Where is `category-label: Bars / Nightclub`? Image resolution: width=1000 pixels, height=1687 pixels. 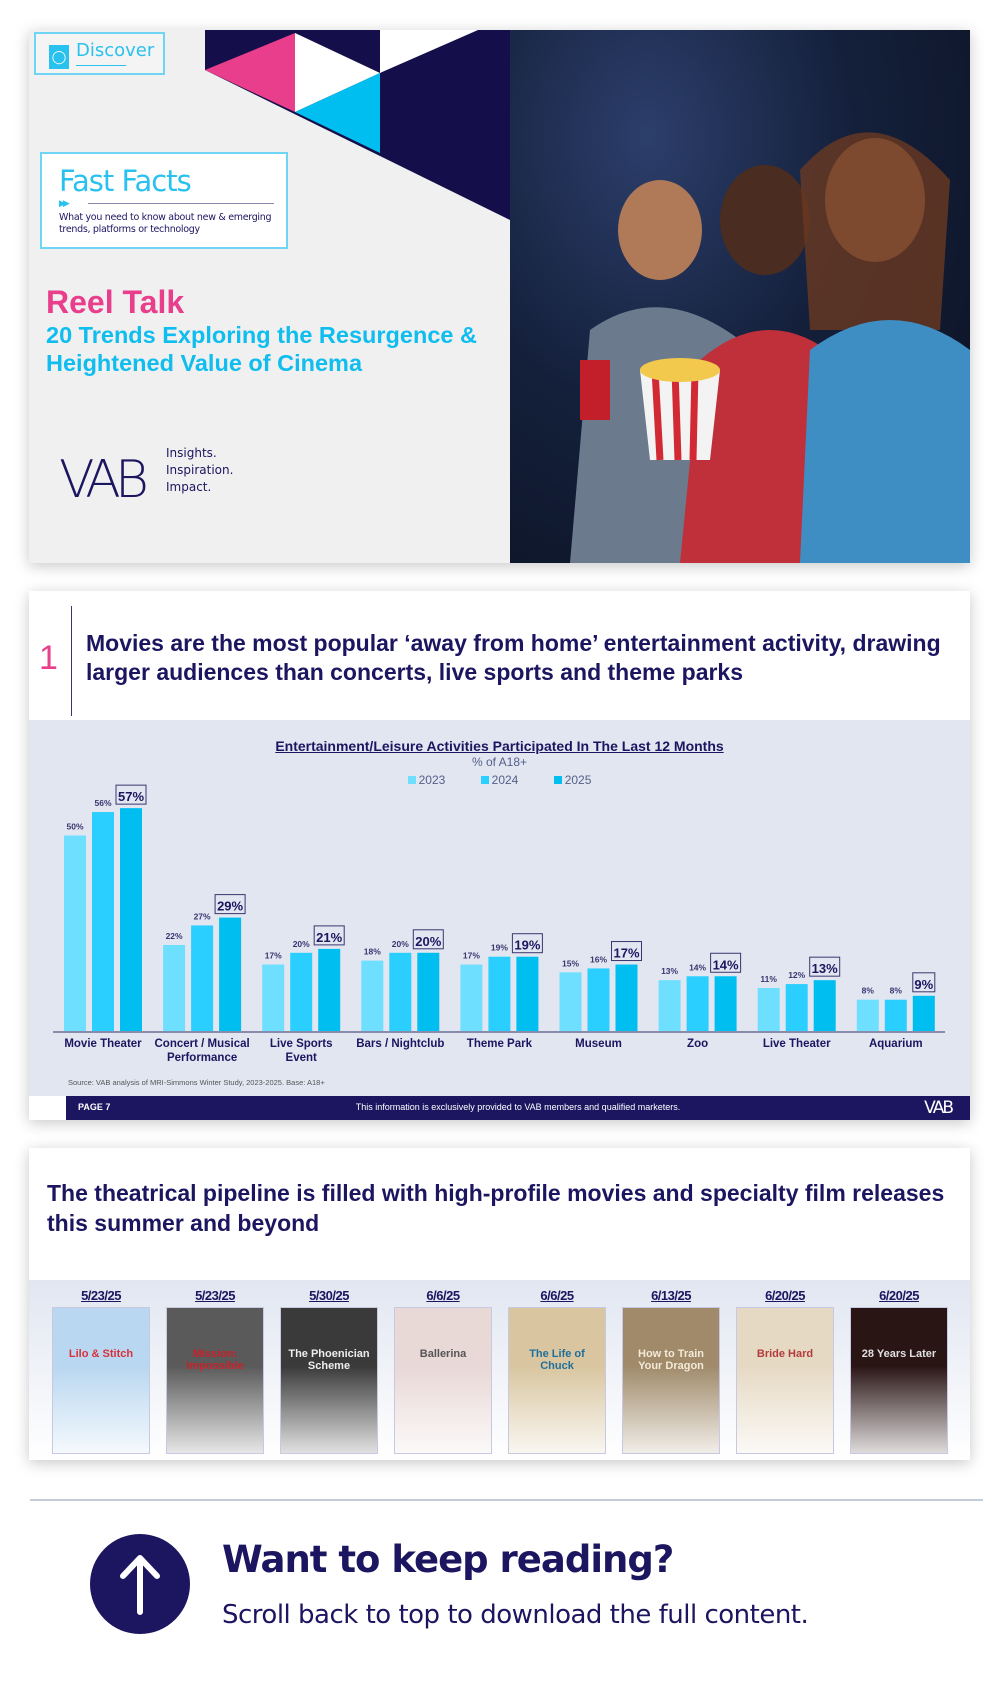 category-label: Bars / Nightclub is located at coordinates (400, 1044).